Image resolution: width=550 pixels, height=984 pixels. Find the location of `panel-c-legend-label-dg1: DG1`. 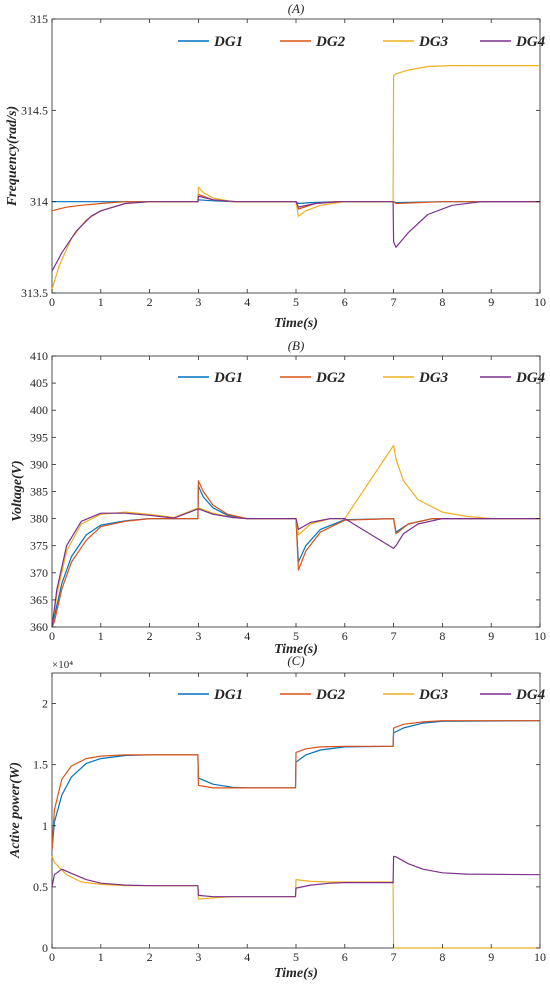

panel-c-legend-label-dg1: DG1 is located at coordinates (228, 695).